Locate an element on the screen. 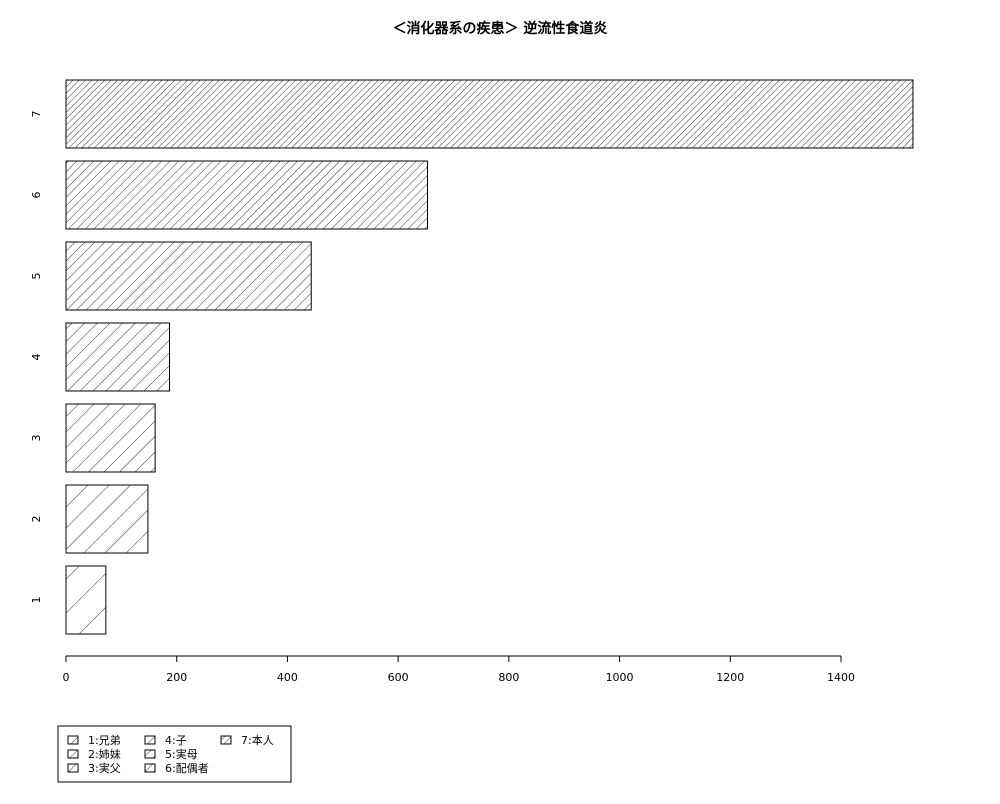  x-tick-label: 600 is located at coordinates (398, 677).